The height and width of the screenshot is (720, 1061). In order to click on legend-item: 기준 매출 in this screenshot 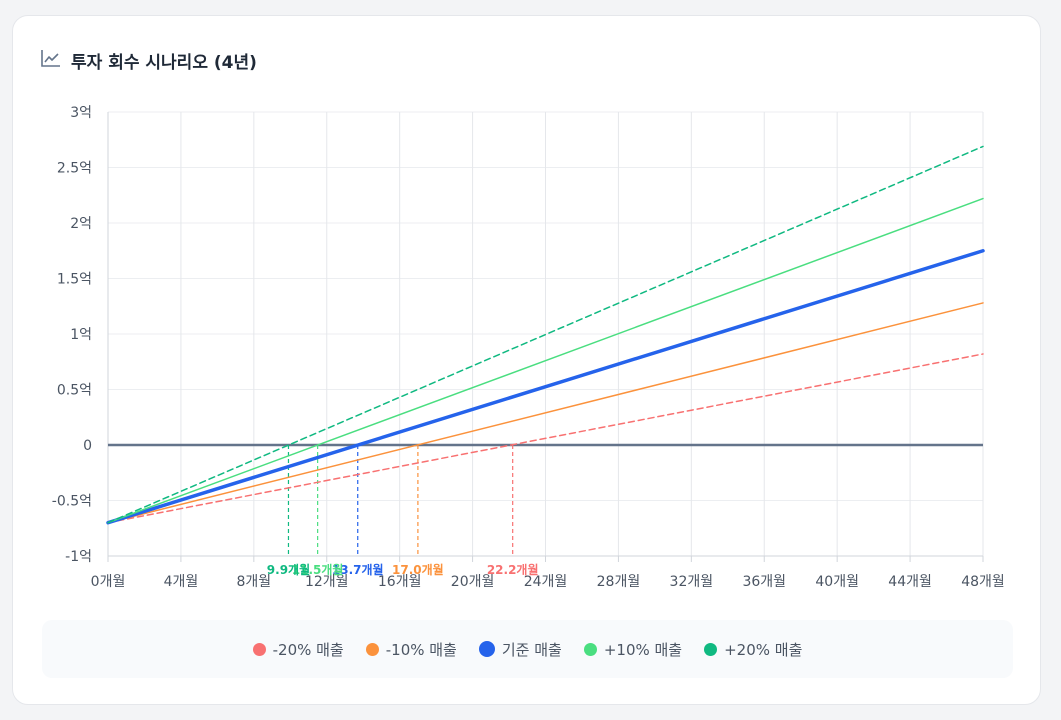, I will do `click(520, 649)`.